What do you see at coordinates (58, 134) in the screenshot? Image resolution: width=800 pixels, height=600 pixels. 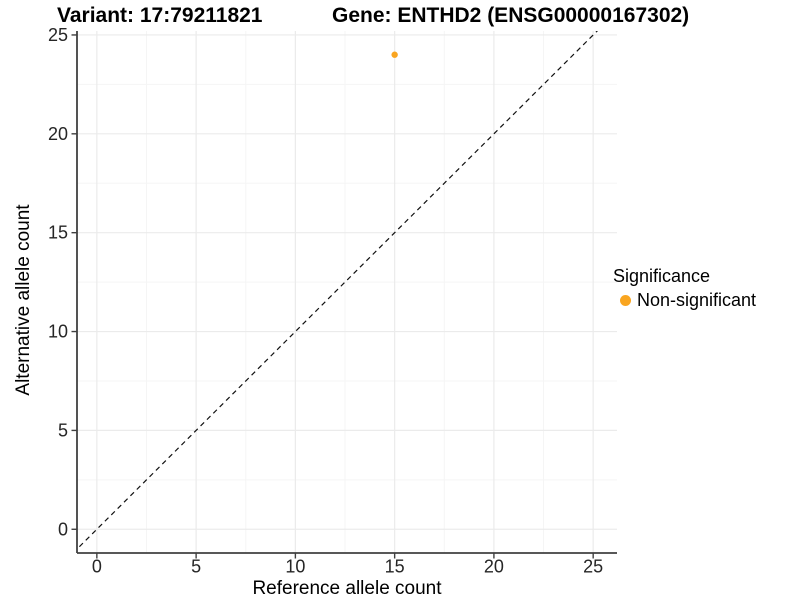 I see `y-tick-label: 20` at bounding box center [58, 134].